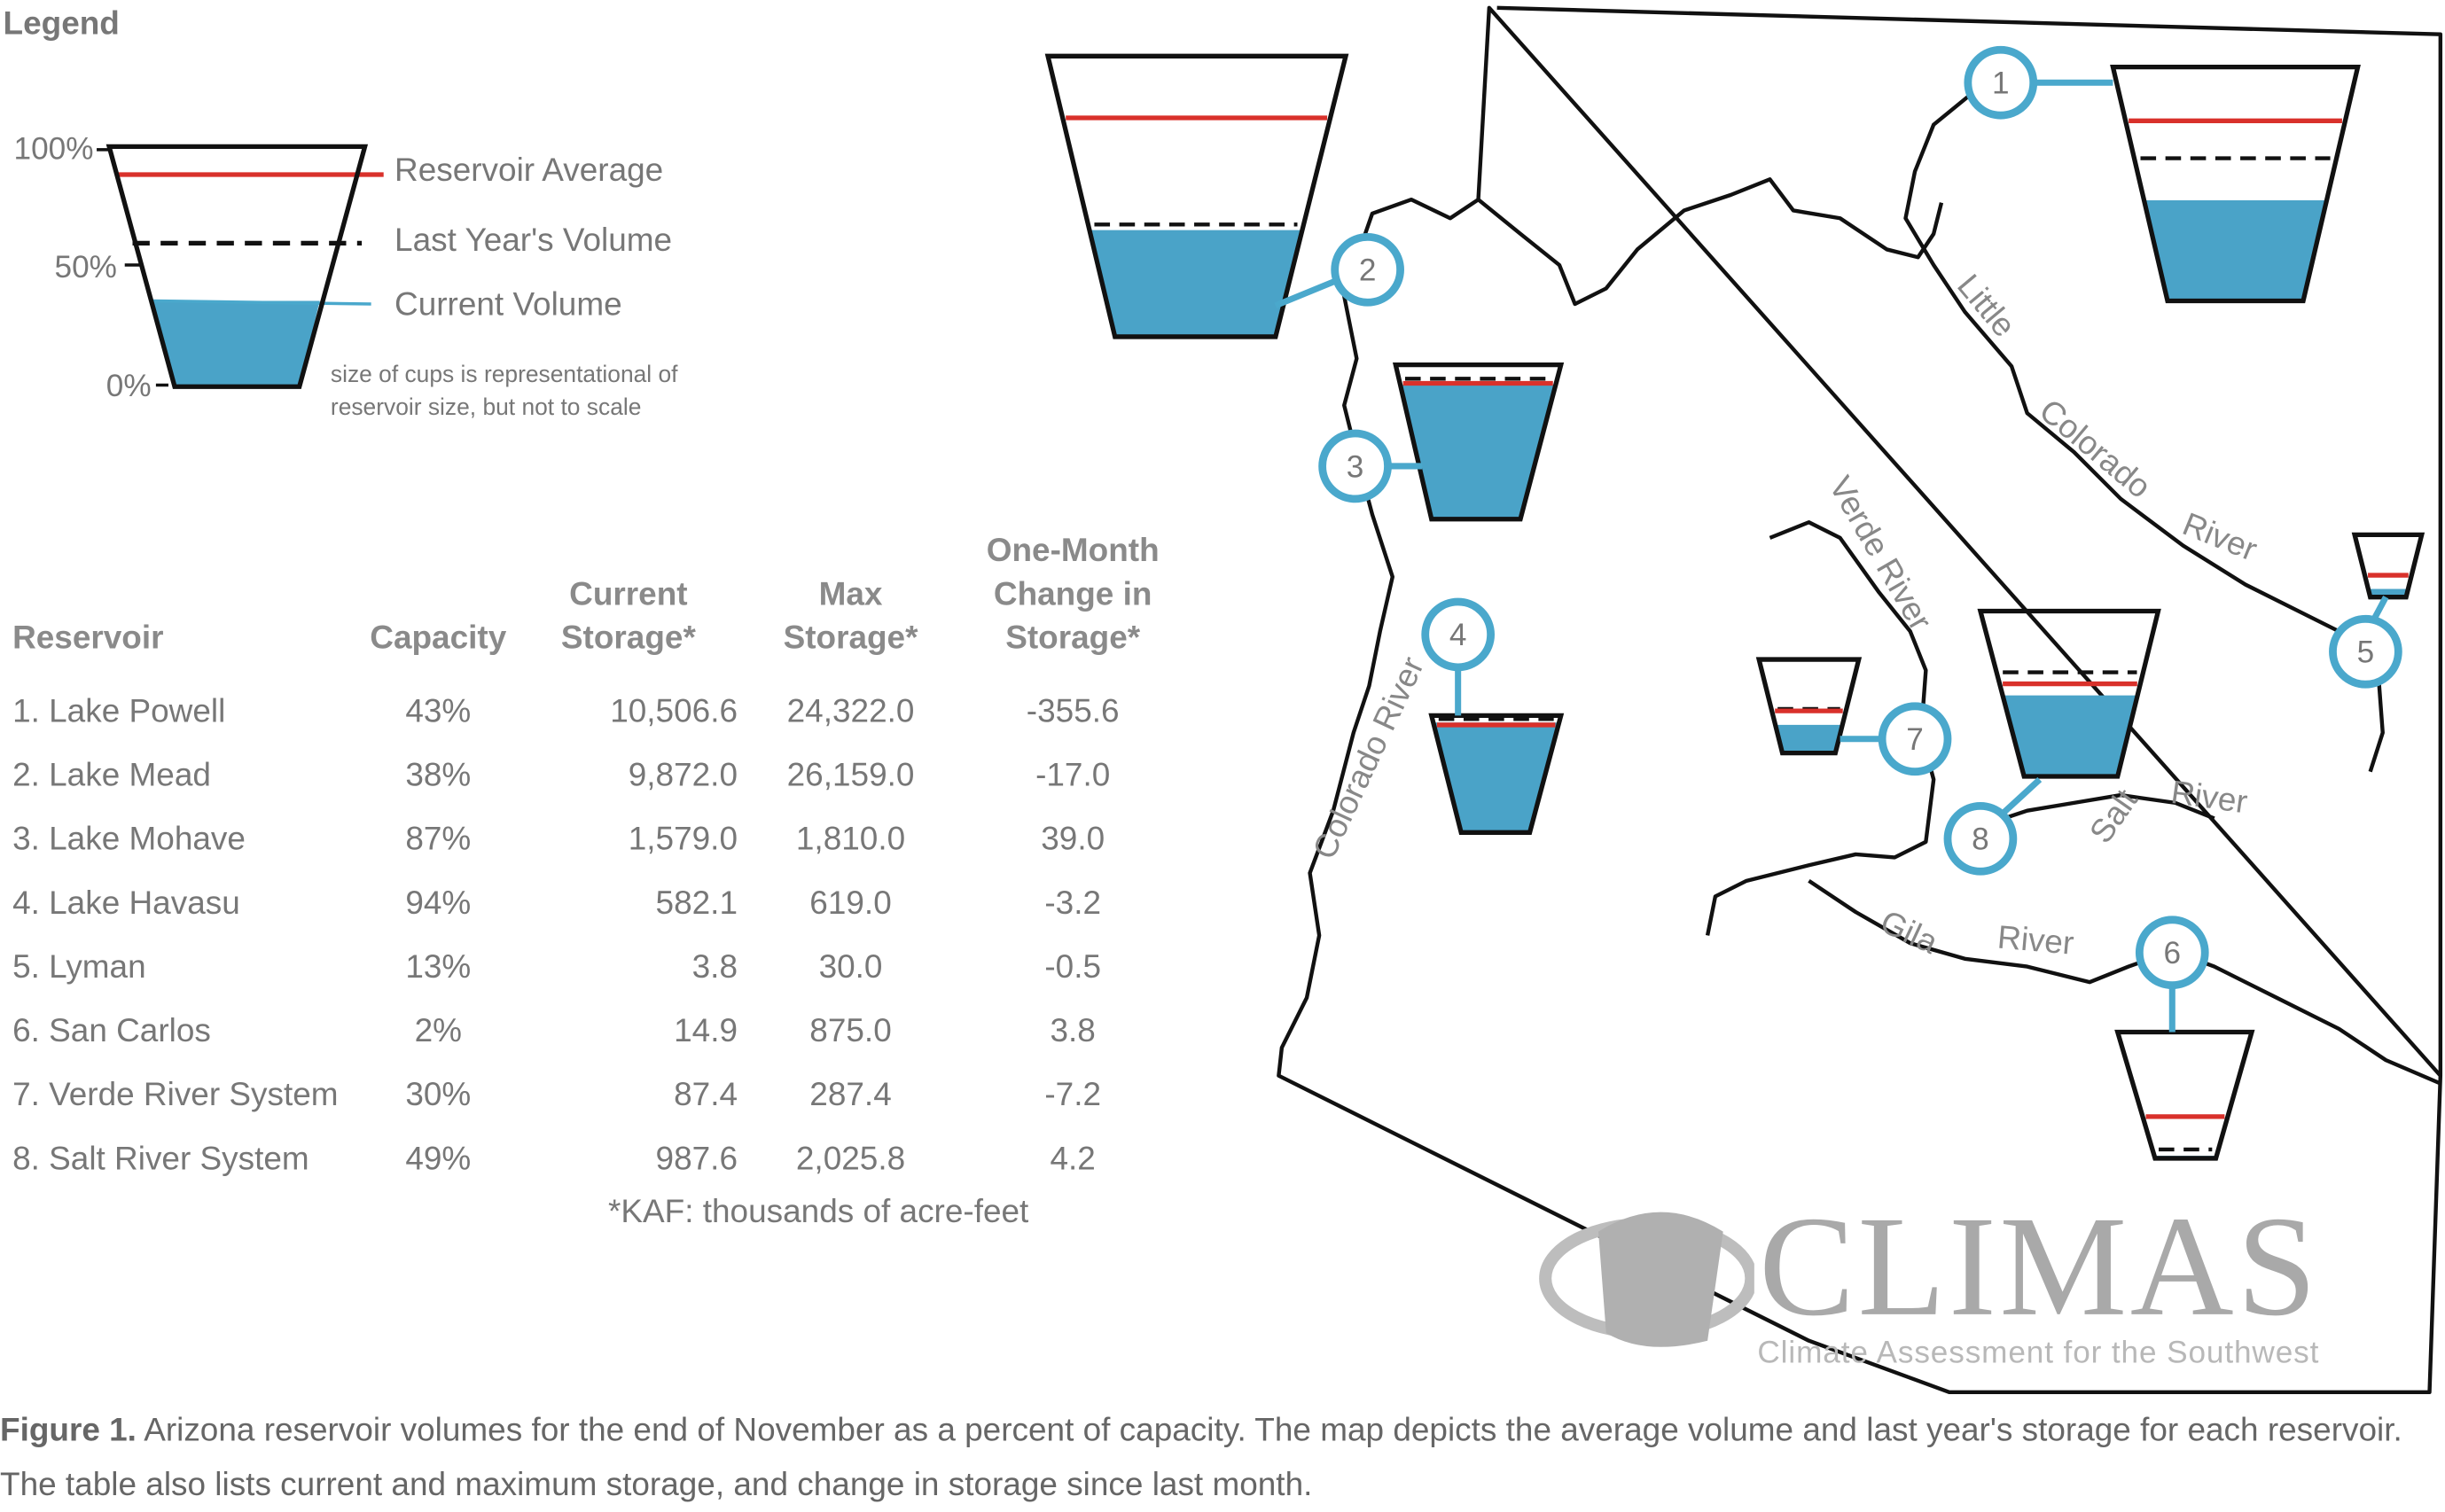  Describe the element at coordinates (1356, 467) in the screenshot. I see `marker-number: 3` at that location.